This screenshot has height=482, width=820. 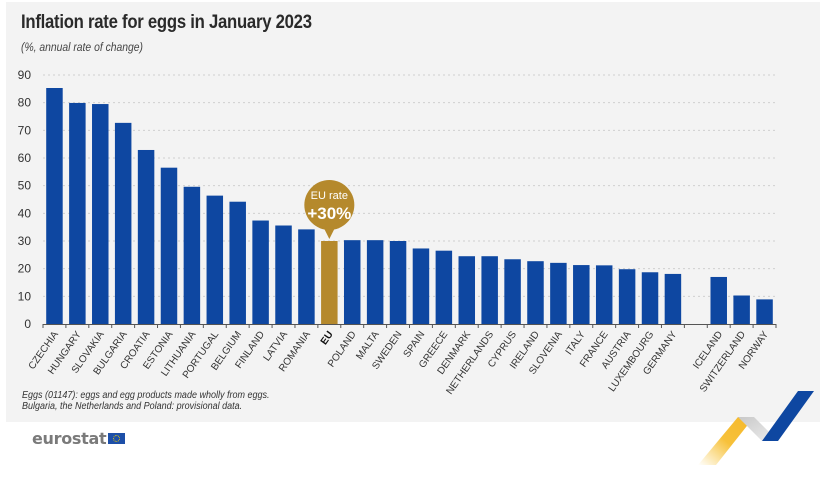 What do you see at coordinates (329, 196) in the screenshot?
I see `callout-label: EU rate` at bounding box center [329, 196].